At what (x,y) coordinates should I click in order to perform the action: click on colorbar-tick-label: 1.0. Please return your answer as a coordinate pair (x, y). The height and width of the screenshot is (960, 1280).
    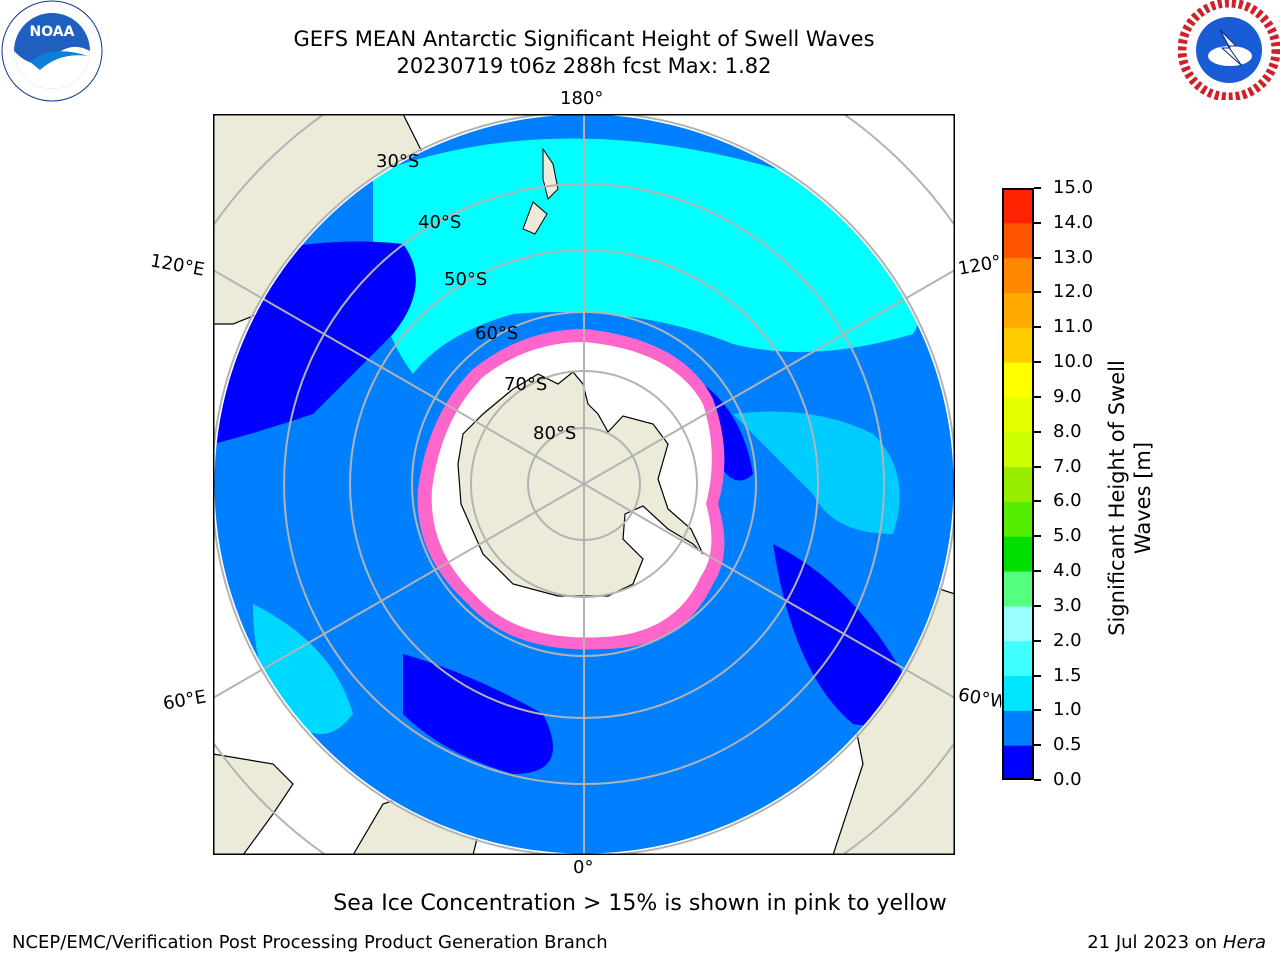
    Looking at the image, I should click on (1067, 710).